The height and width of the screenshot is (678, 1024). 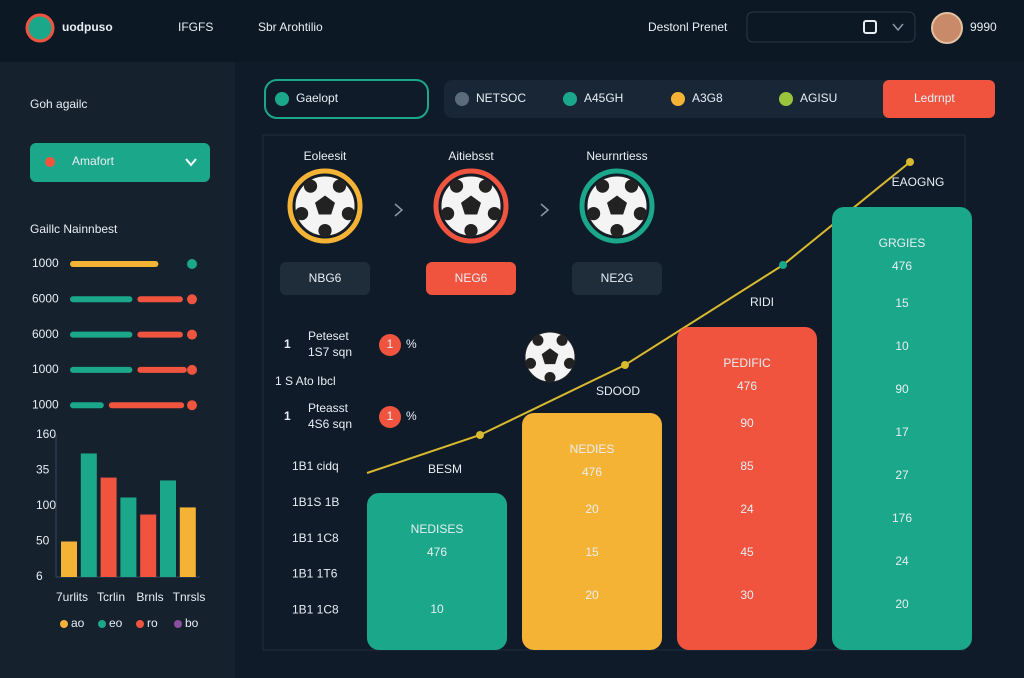 What do you see at coordinates (189, 597) in the screenshot?
I see `x-tick-label: Tnrsls` at bounding box center [189, 597].